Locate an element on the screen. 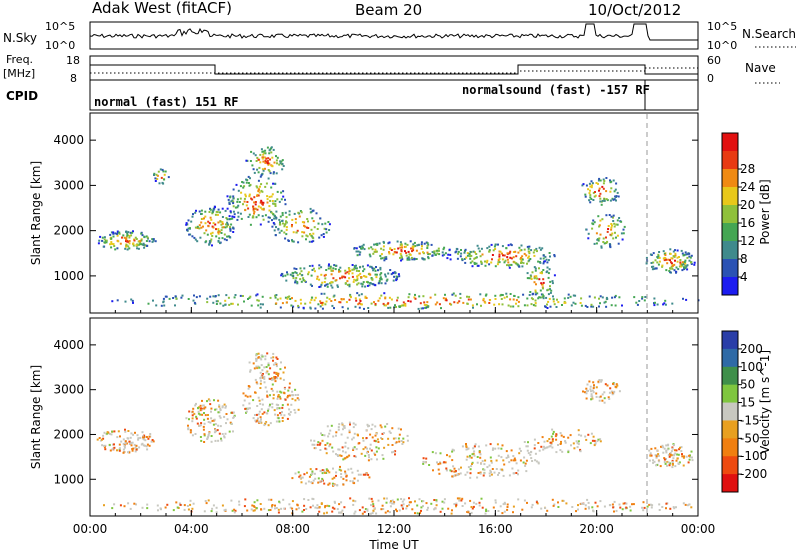 Image resolution: width=800 pixels, height=554 pixels. freq-trace is located at coordinates (394, 69).